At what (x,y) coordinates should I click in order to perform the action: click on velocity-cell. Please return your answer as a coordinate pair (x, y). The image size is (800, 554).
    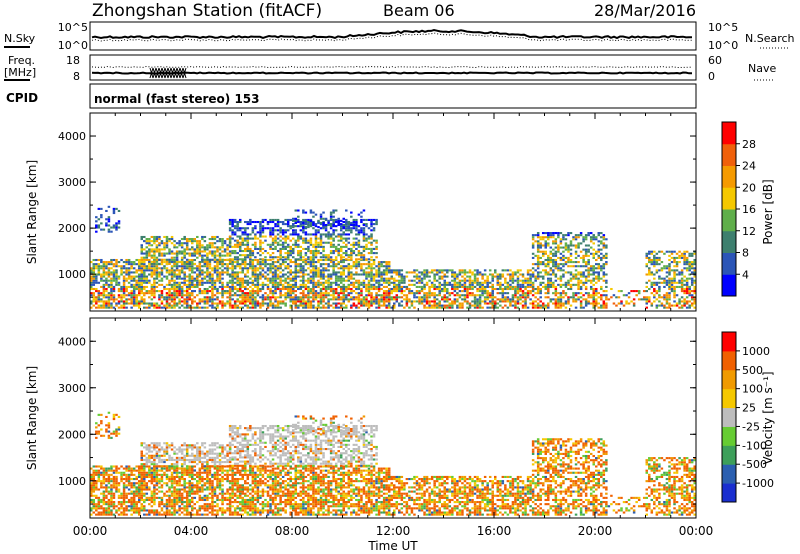
    Looking at the image, I should click on (101, 514).